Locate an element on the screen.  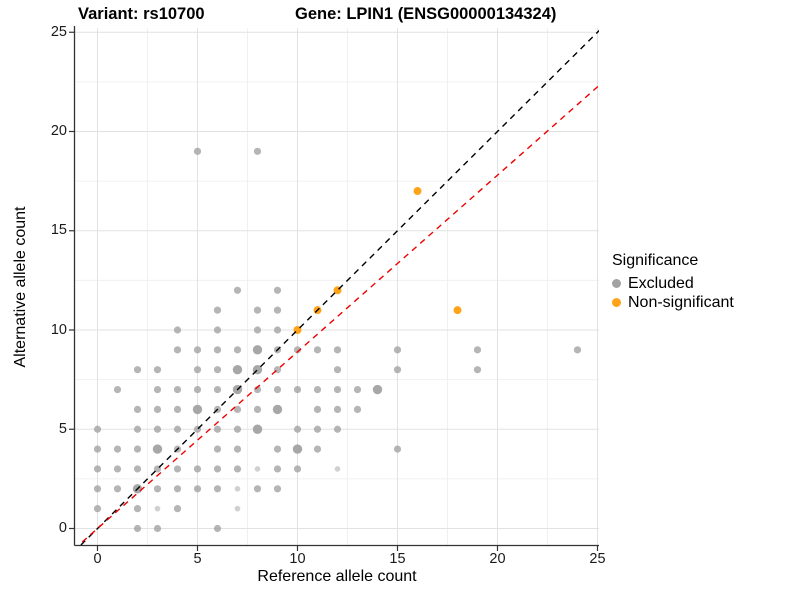
y-tick-label: 5 is located at coordinates (62, 428).